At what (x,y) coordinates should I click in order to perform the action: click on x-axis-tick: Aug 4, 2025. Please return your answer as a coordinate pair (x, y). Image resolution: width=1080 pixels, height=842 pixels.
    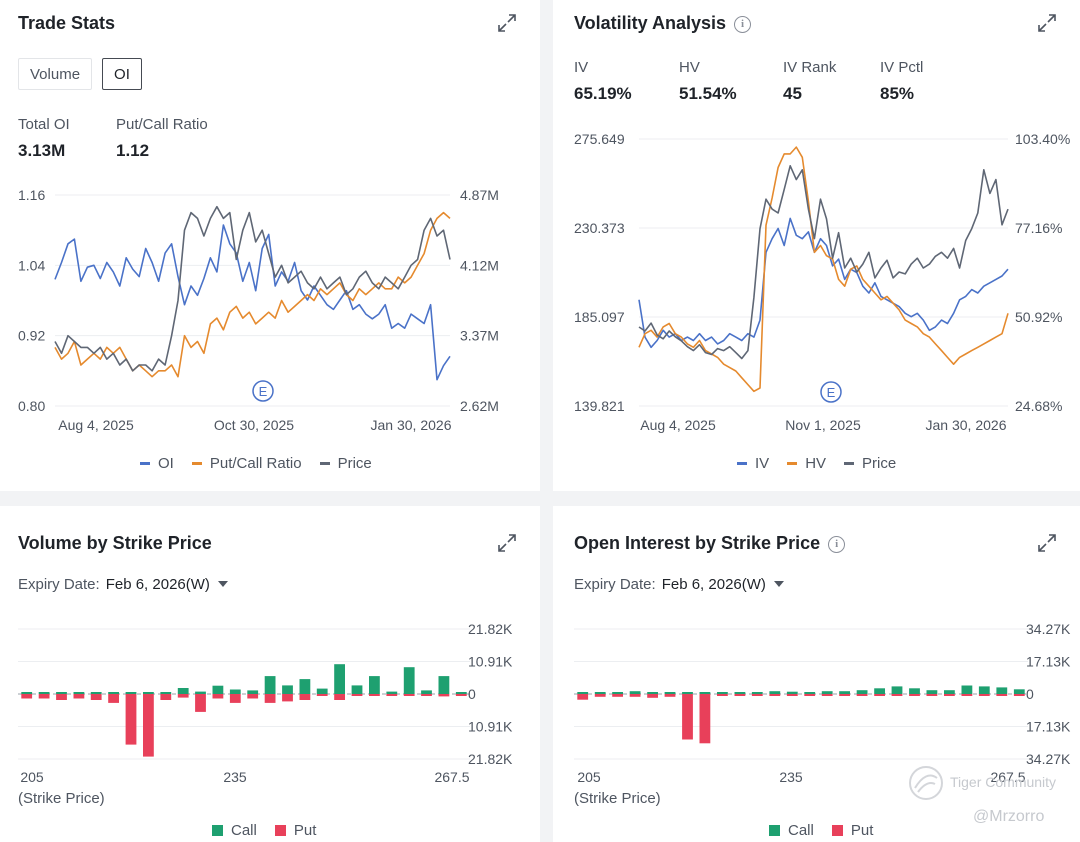
    Looking at the image, I should click on (96, 425).